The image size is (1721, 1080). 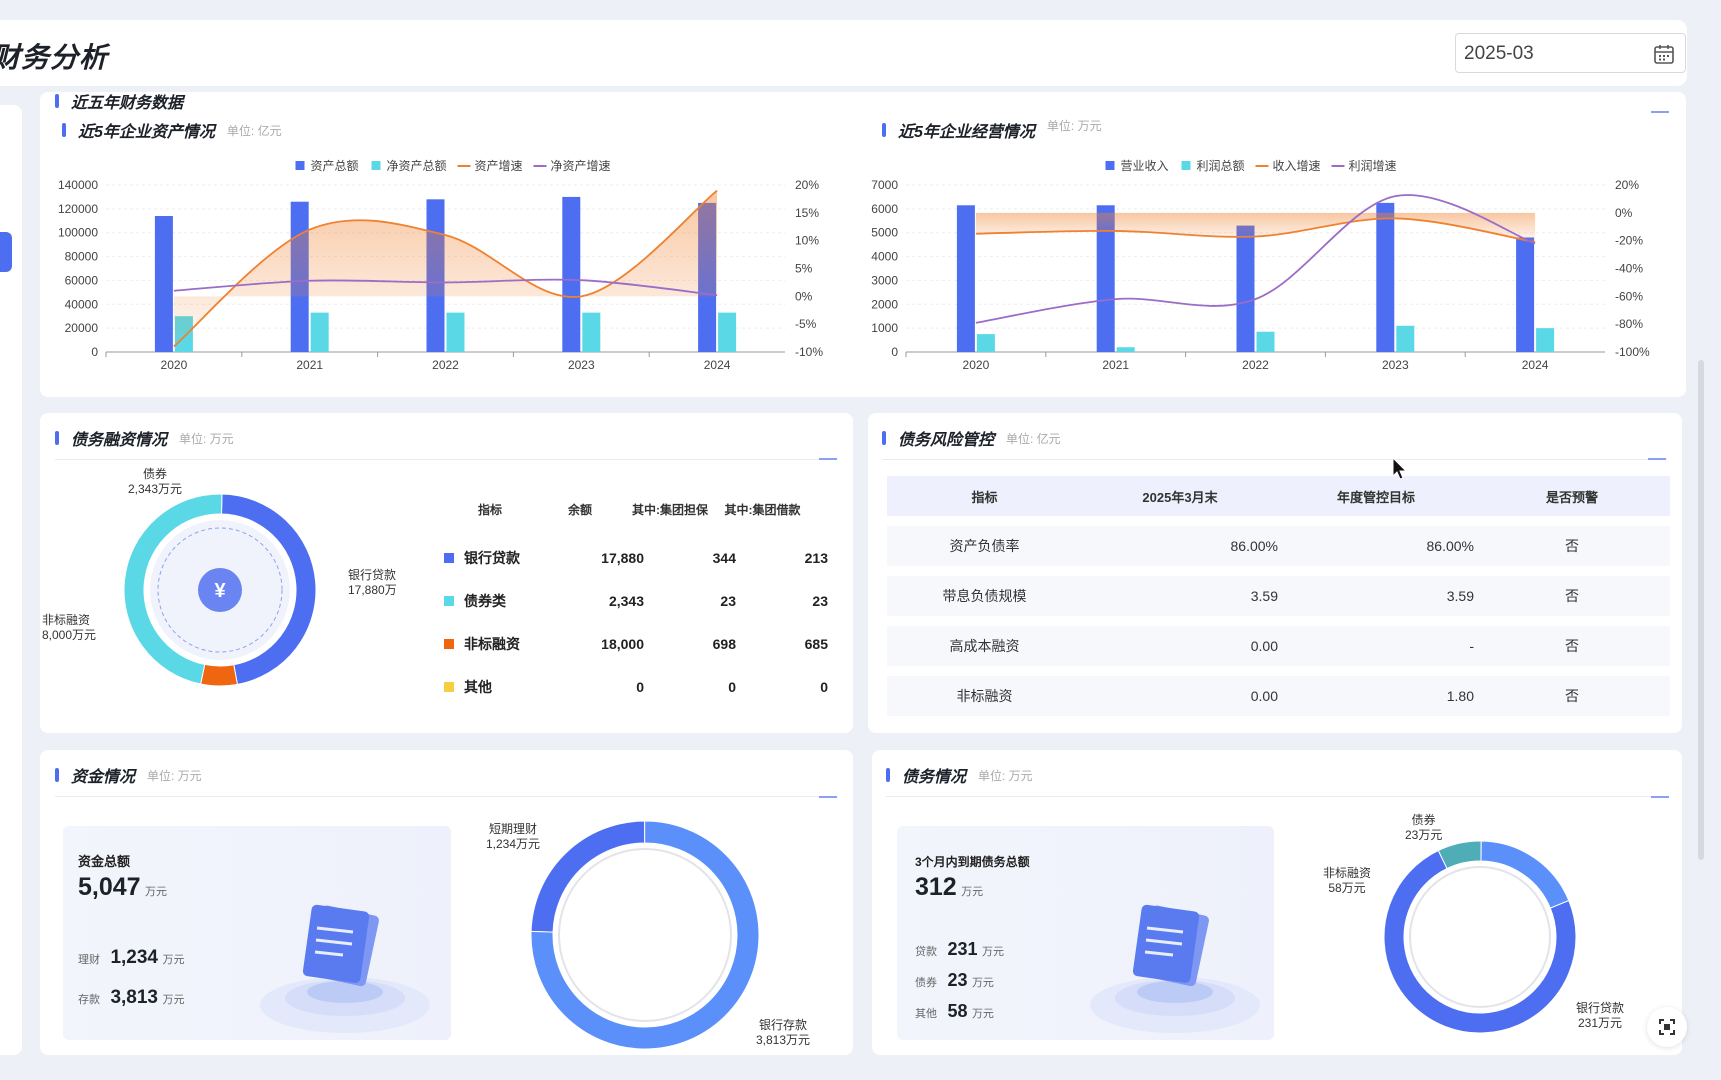 What do you see at coordinates (82, 304) in the screenshot?
I see `y-tick-label: 40000` at bounding box center [82, 304].